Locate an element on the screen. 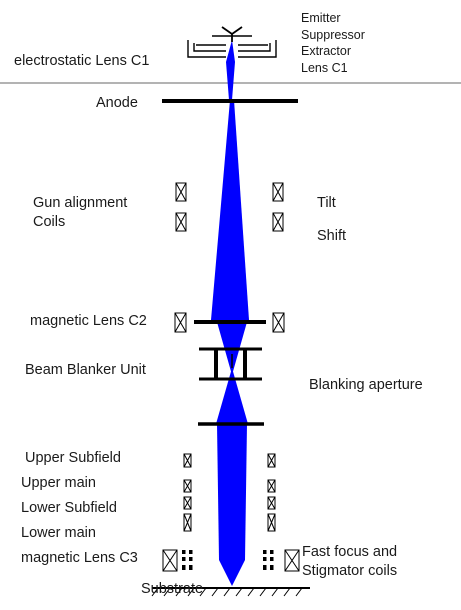 The height and width of the screenshot is (610, 461). lens-c1-inner-left is located at coordinates (209, 47).